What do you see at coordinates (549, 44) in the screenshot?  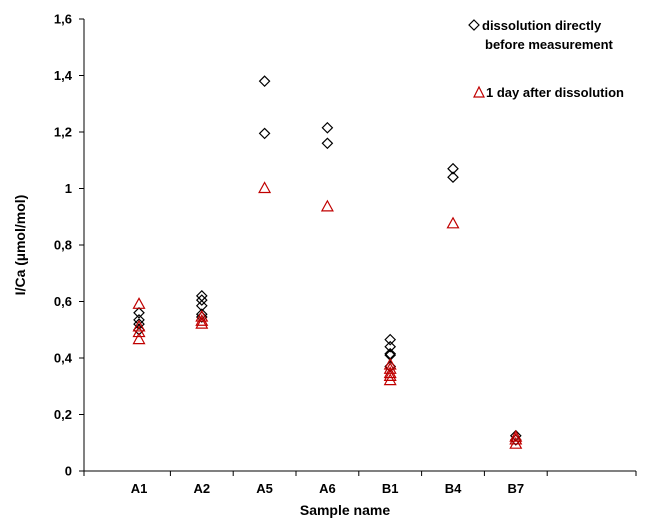 I see `legend-label-line-2: before measurement` at bounding box center [549, 44].